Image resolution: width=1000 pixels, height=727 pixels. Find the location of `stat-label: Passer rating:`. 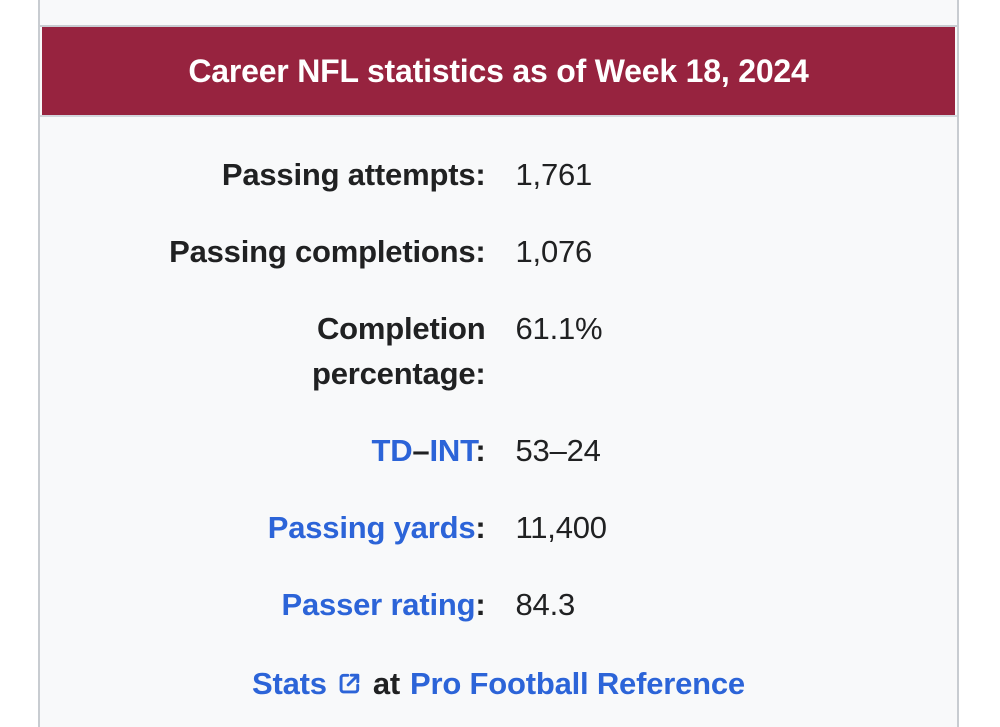

stat-label: Passer rating: is located at coordinates (269, 604).